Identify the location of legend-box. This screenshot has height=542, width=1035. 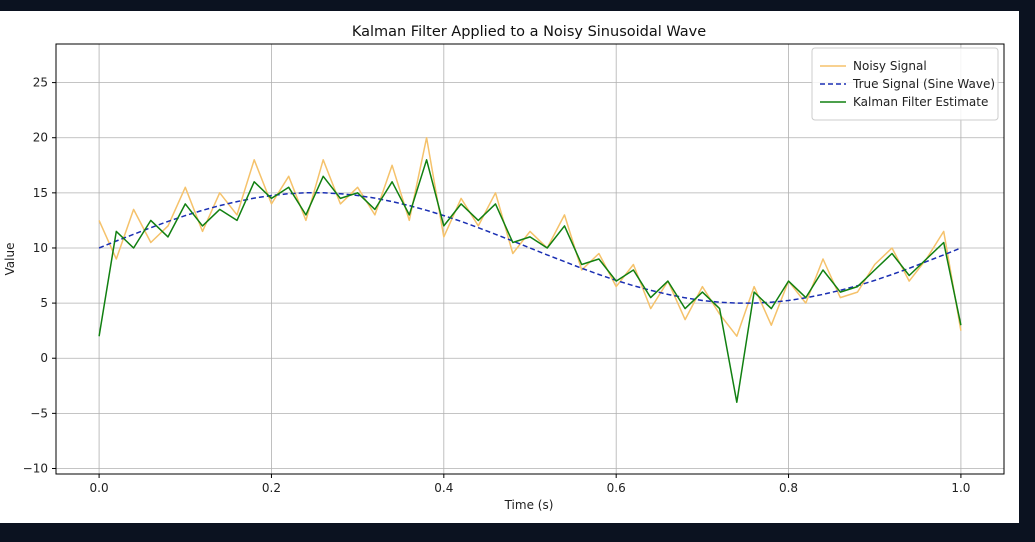
(905, 84).